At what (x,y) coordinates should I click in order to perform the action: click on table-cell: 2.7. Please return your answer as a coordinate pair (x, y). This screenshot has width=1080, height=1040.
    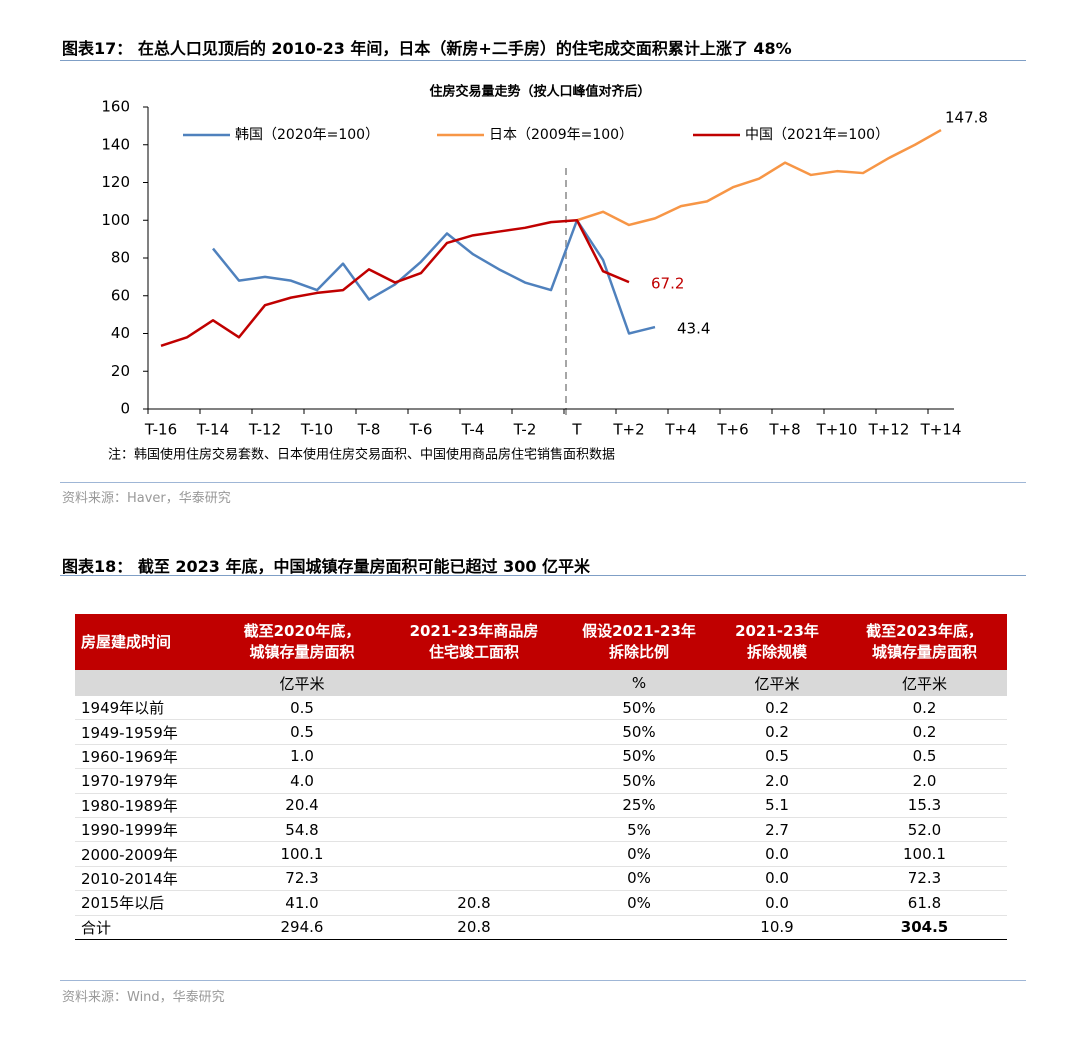
    Looking at the image, I should click on (777, 830).